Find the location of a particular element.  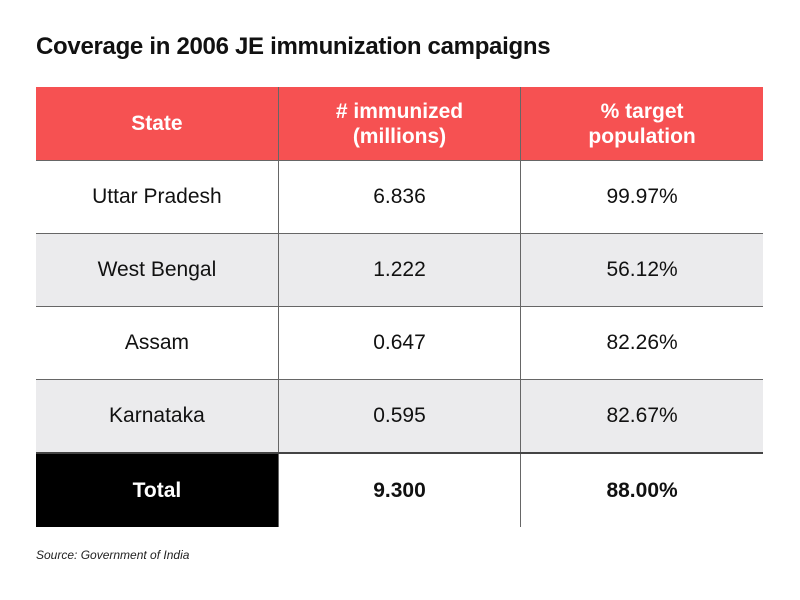

header-target: % target population is located at coordinates (641, 124).